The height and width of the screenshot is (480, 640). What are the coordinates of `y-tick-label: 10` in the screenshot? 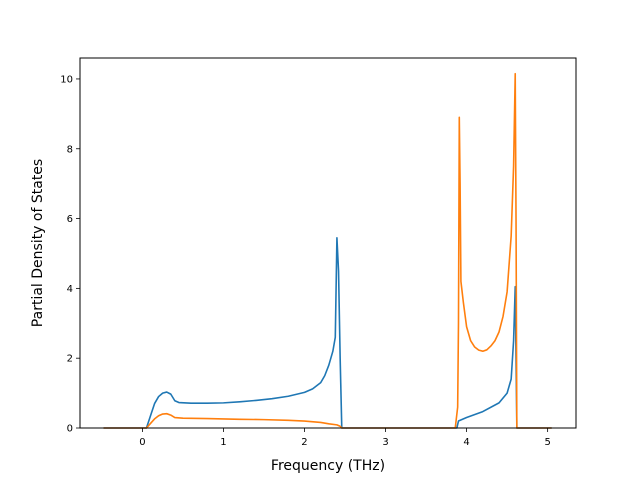 It's located at (66, 79).